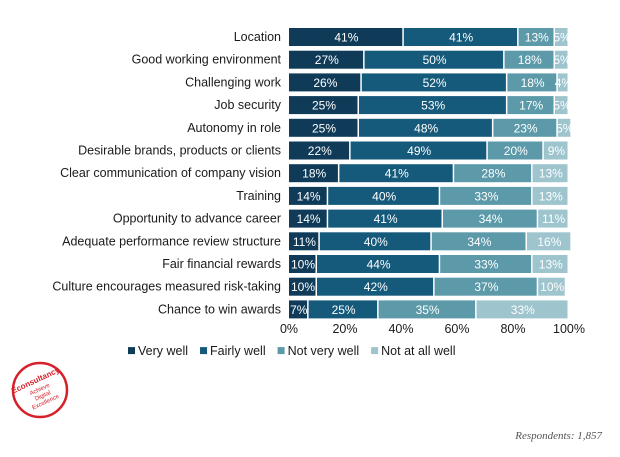 The height and width of the screenshot is (457, 620). Describe the element at coordinates (400, 329) in the screenshot. I see `x-tick-label: 40%` at that location.